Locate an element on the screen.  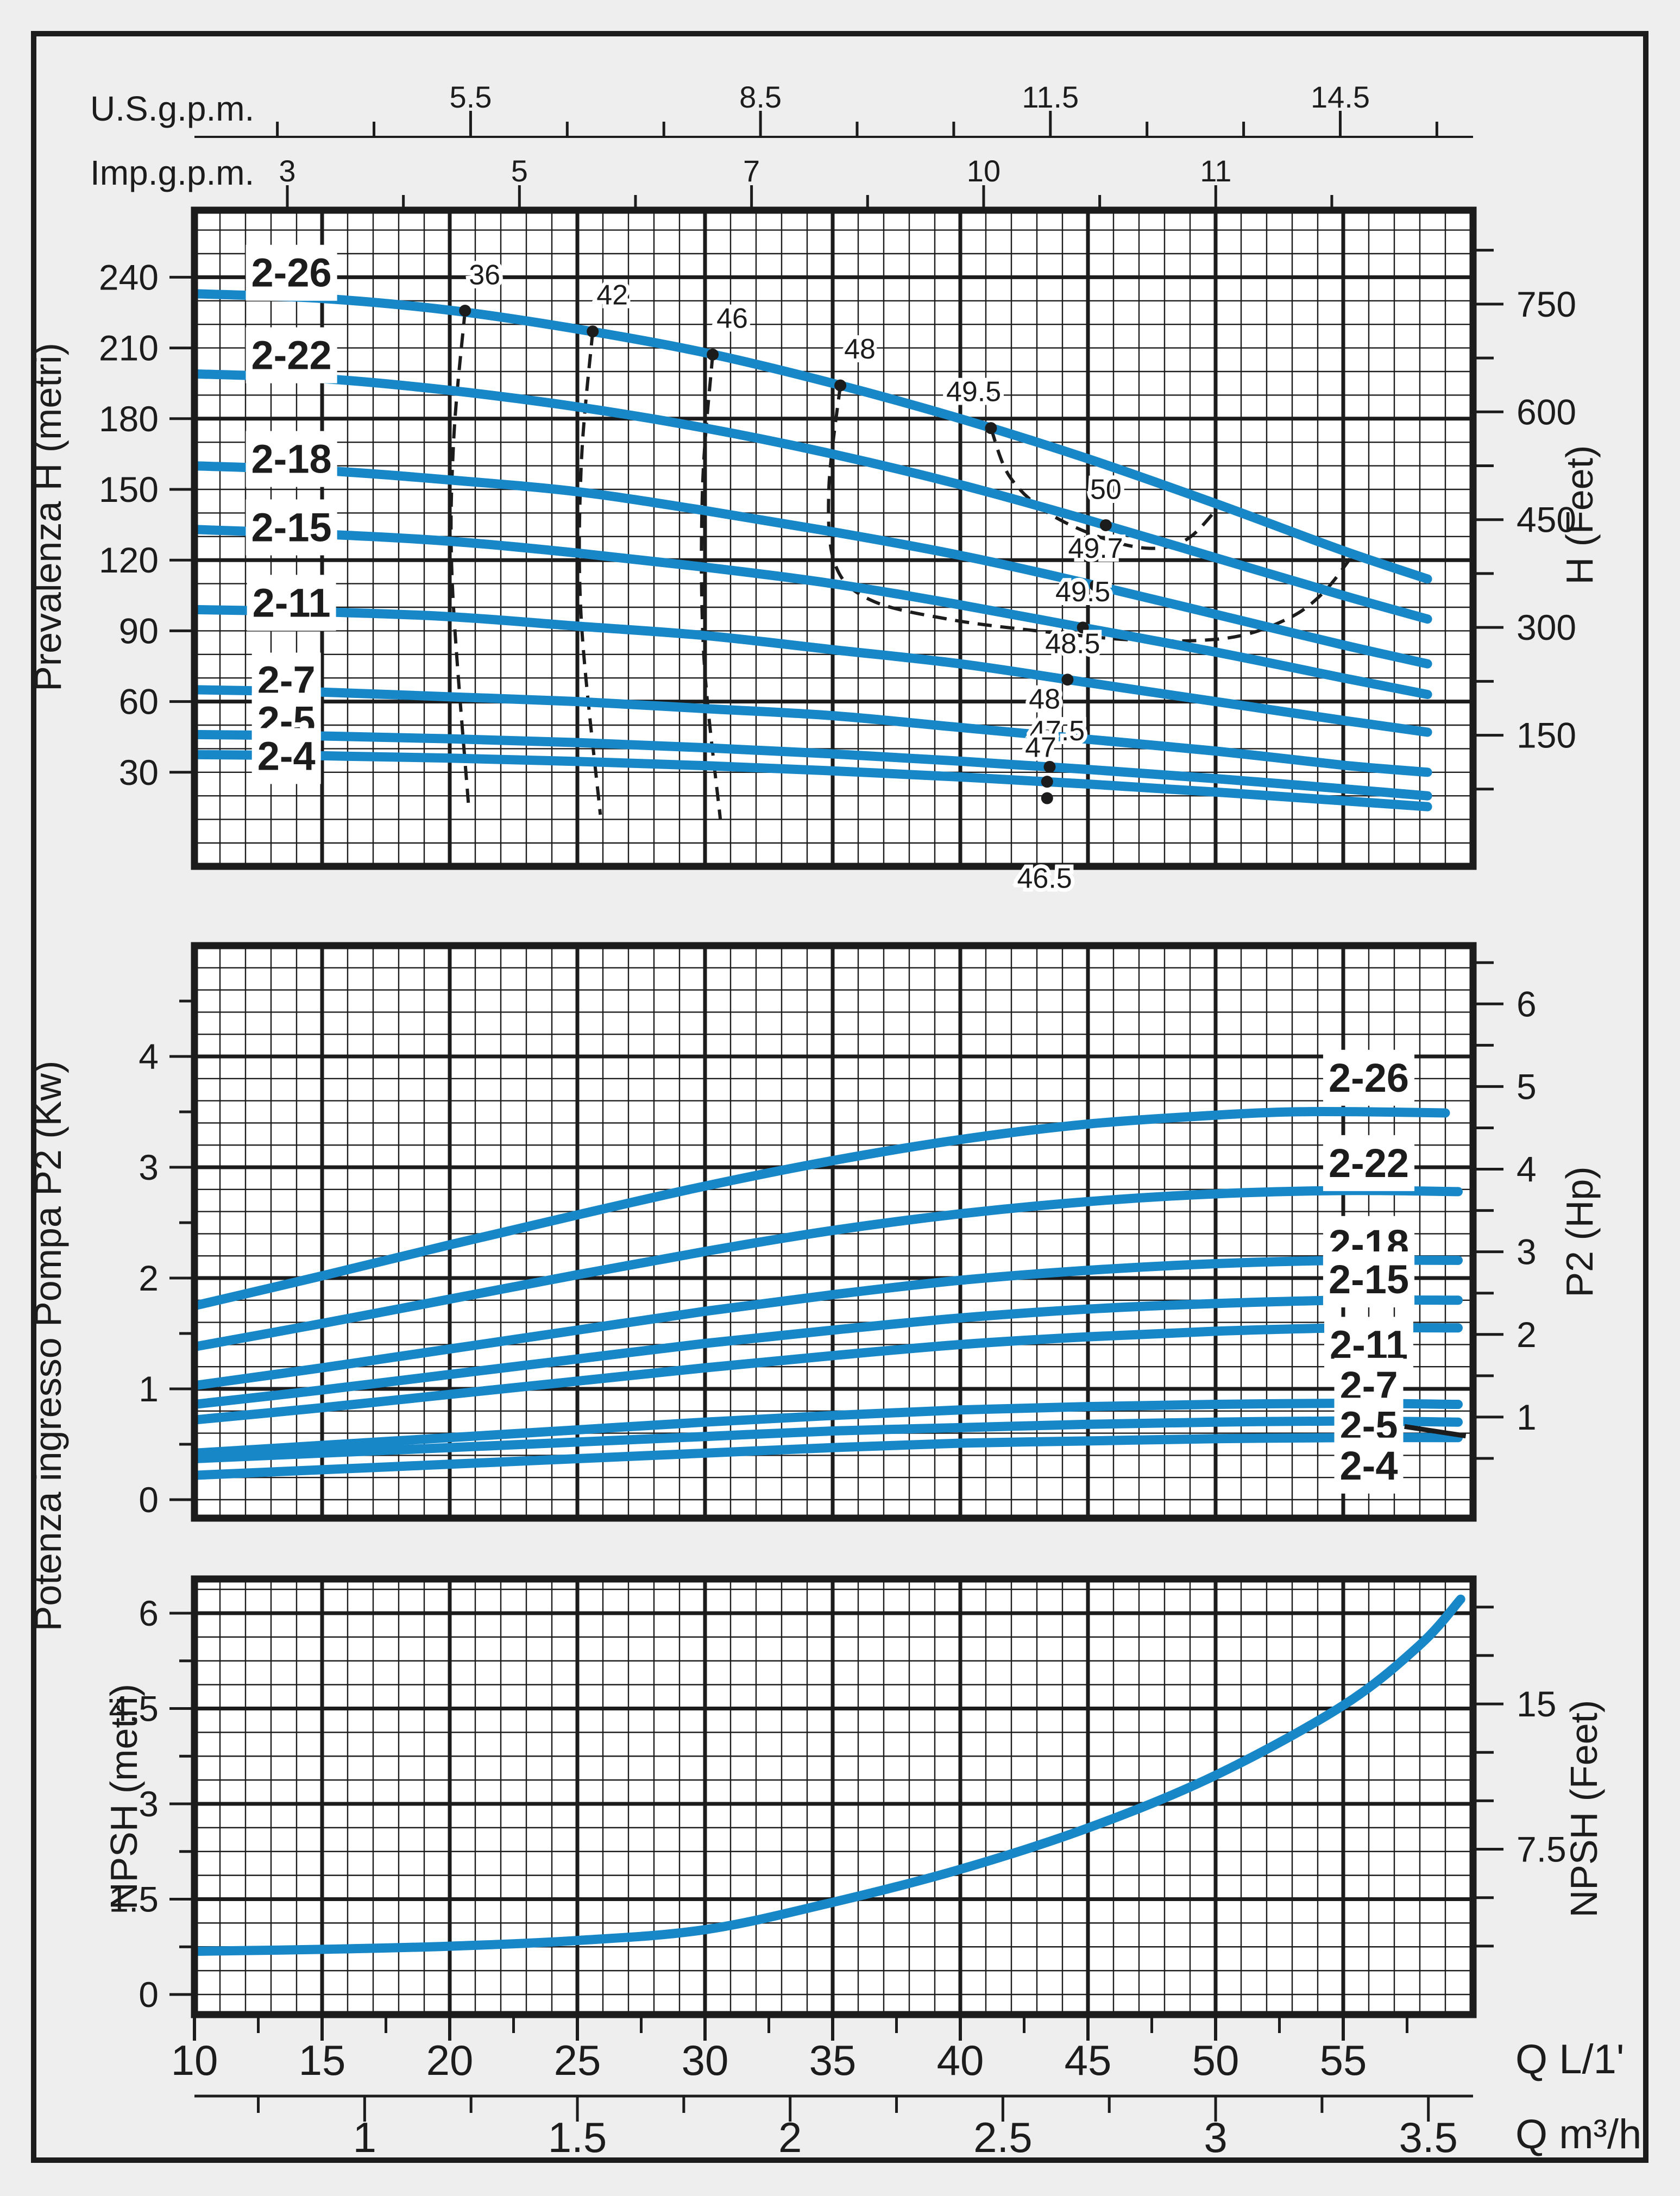
power-ytick-3: 3 is located at coordinates (149, 1167).